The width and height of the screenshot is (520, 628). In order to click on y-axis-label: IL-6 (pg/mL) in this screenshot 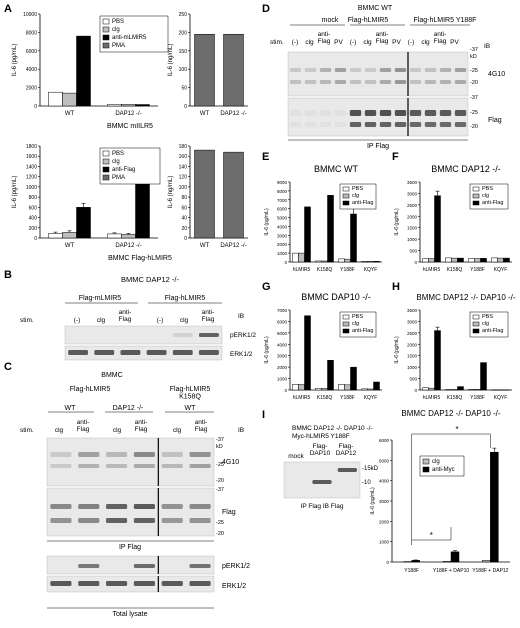, I will do `click(373, 501)`.